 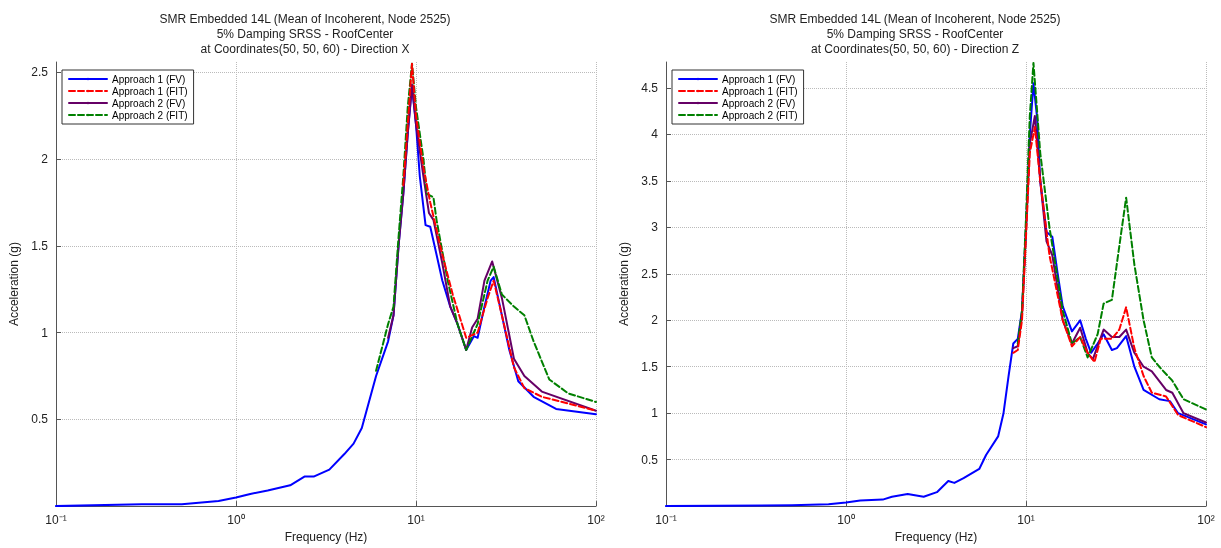 I want to click on chart-subtitle: 5% Damping SRSS - RoofCenter at Coordinates(50, 50, 60) - Direction Z, so click(x=915, y=41).